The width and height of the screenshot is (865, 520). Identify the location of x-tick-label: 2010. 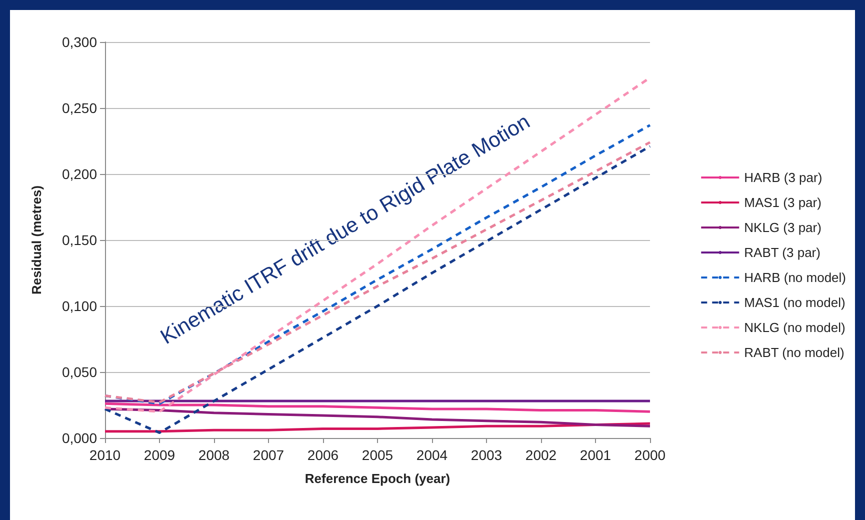
(105, 455).